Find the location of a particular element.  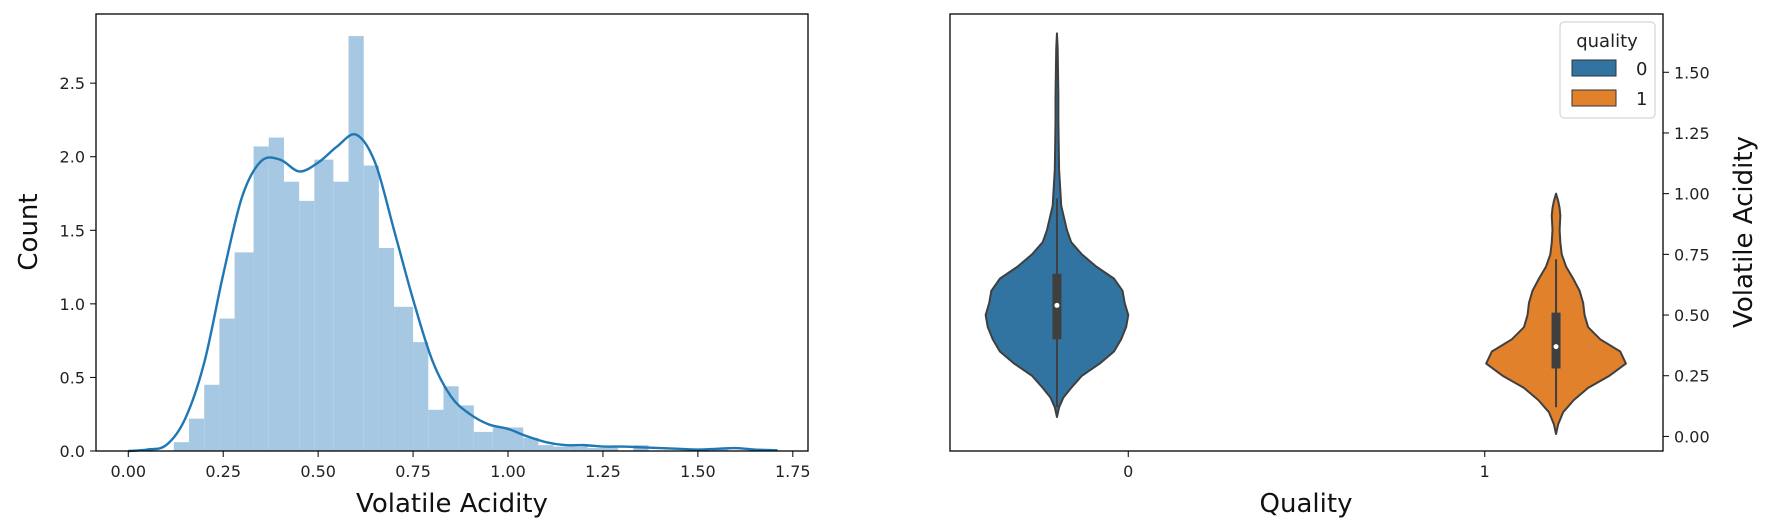

violin-y-tick-label: 1.00 is located at coordinates (1692, 194).